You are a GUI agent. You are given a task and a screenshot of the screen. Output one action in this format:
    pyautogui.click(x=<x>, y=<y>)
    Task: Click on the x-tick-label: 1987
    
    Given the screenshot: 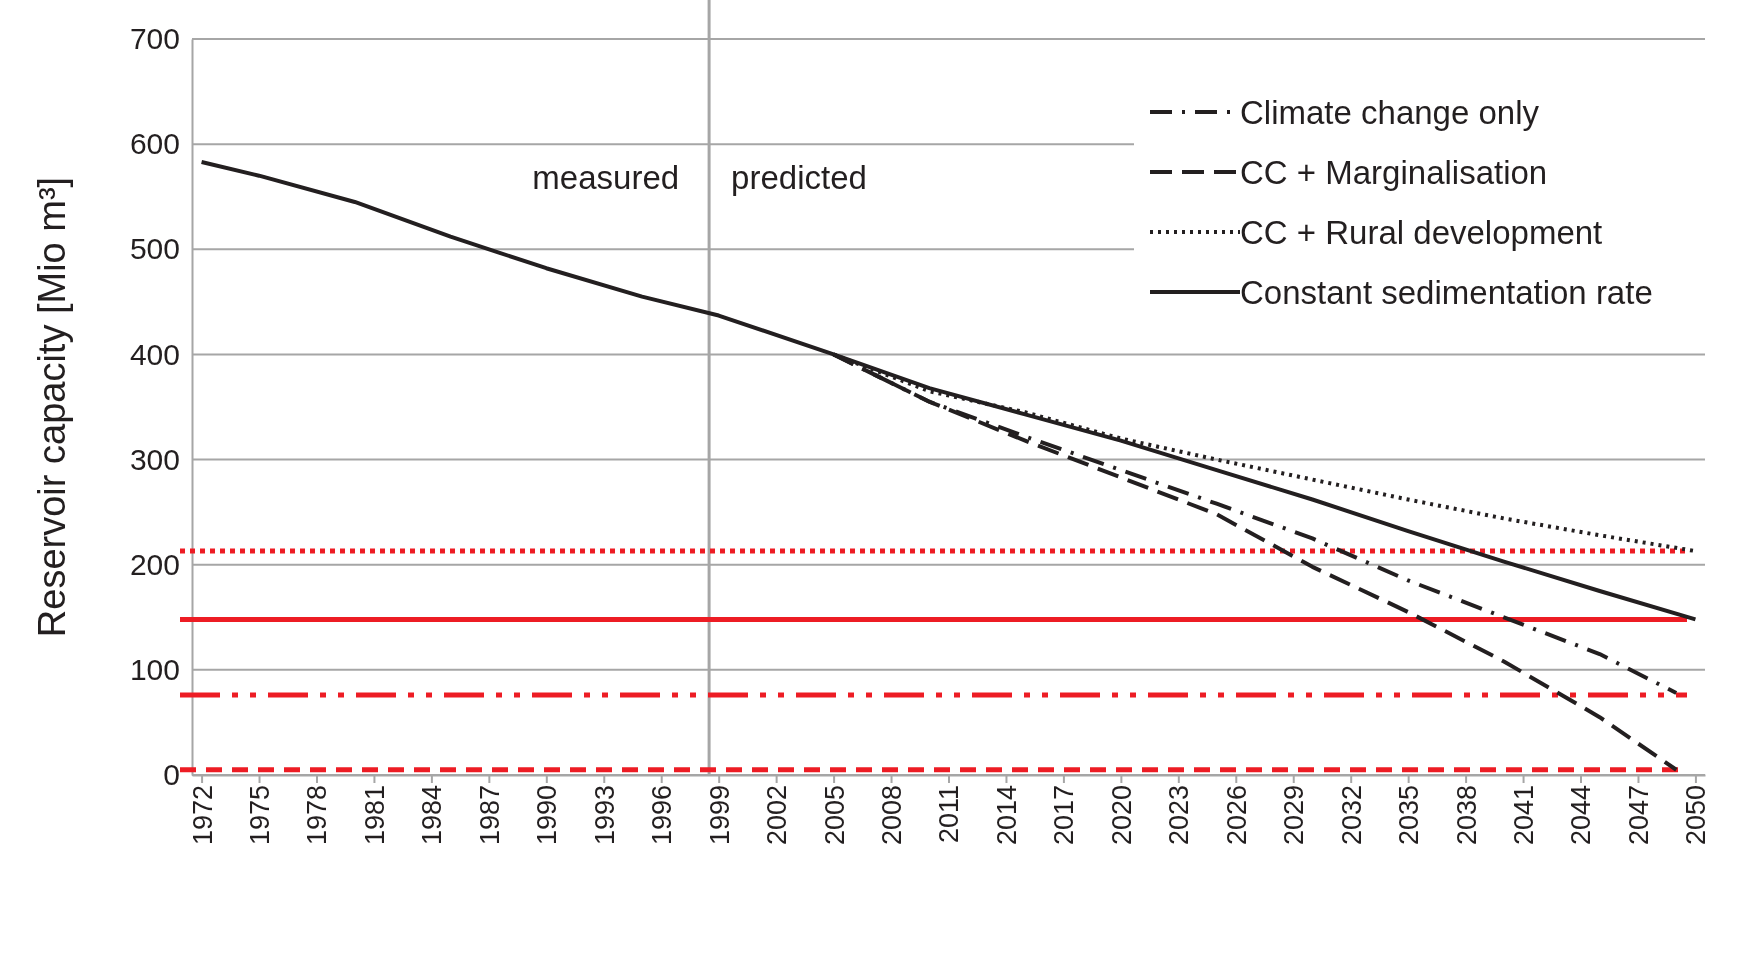 What is the action you would take?
    pyautogui.click(x=489, y=815)
    